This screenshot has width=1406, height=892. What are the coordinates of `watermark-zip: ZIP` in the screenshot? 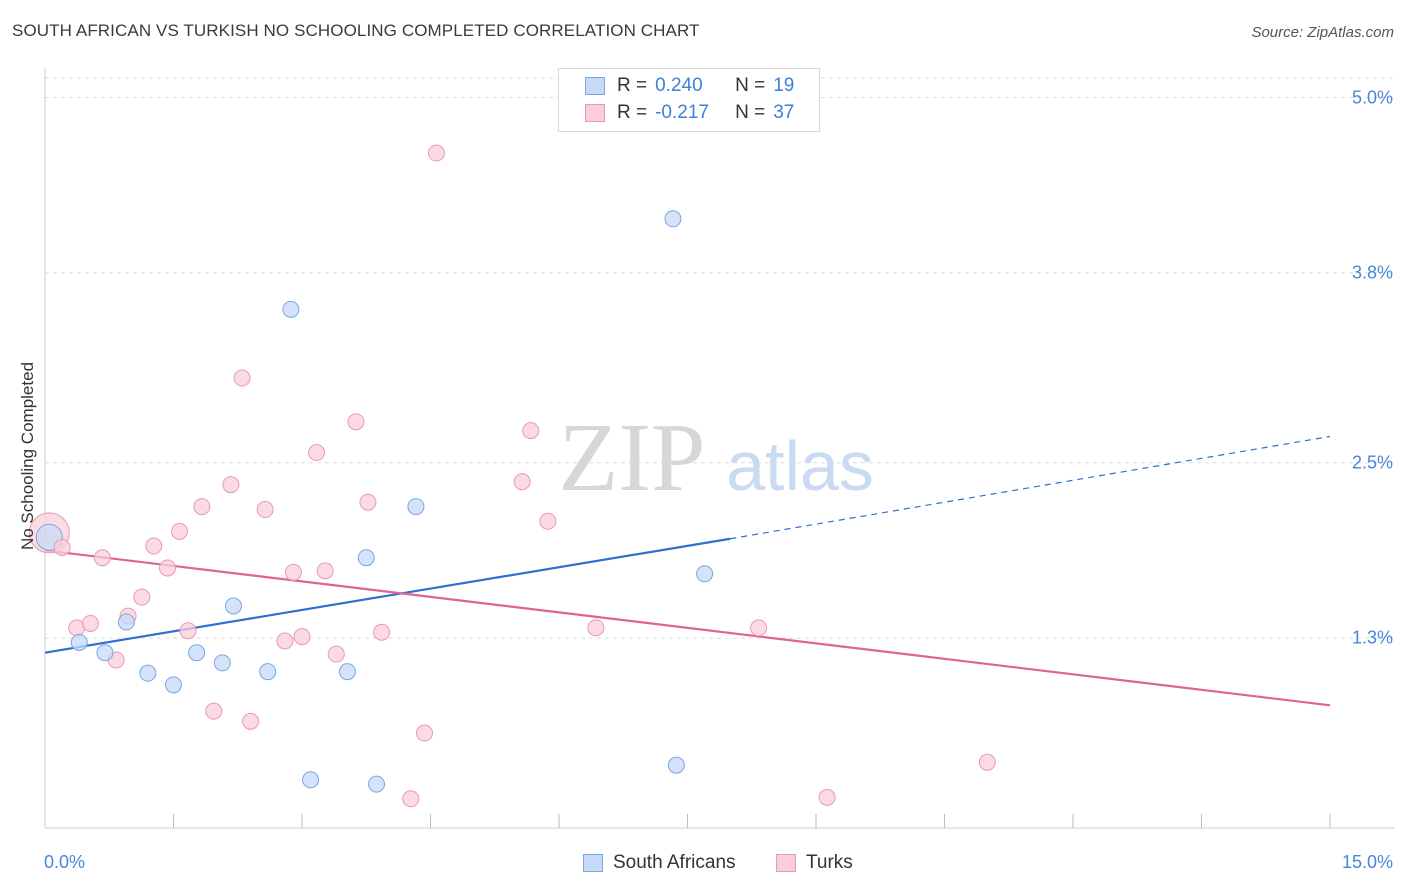 It's located at (632, 458).